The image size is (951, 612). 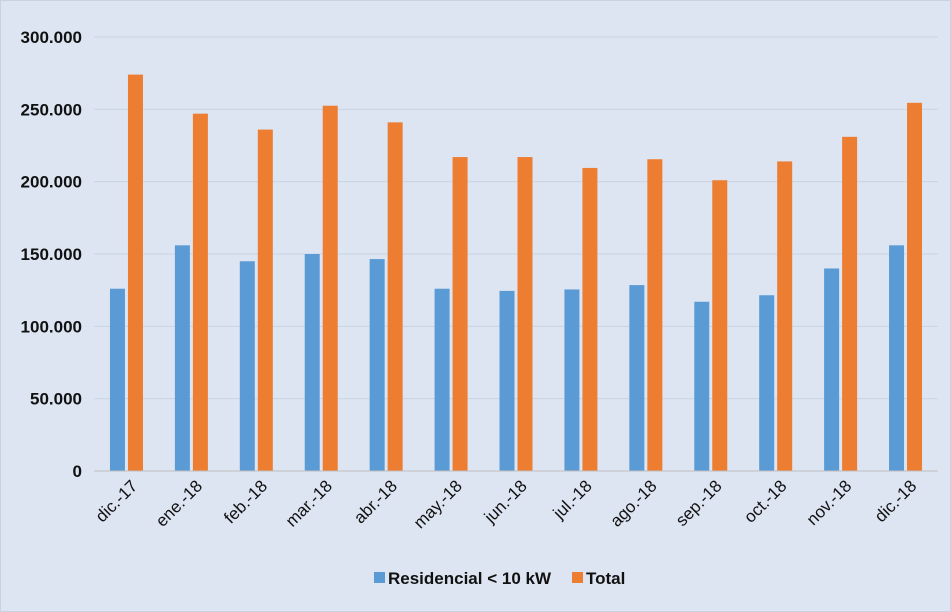 I want to click on x-tick-label: dic.-18, so click(x=896, y=501).